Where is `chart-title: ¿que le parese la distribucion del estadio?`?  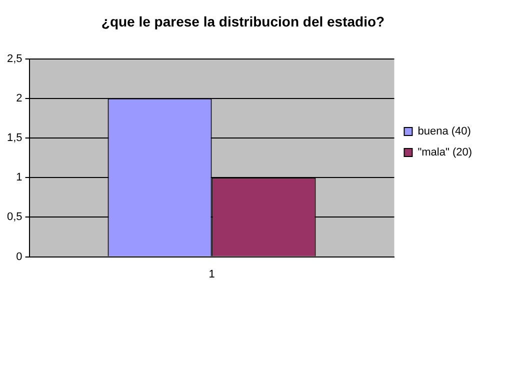 chart-title: ¿que le parese la distribucion del estadio? is located at coordinates (243, 21).